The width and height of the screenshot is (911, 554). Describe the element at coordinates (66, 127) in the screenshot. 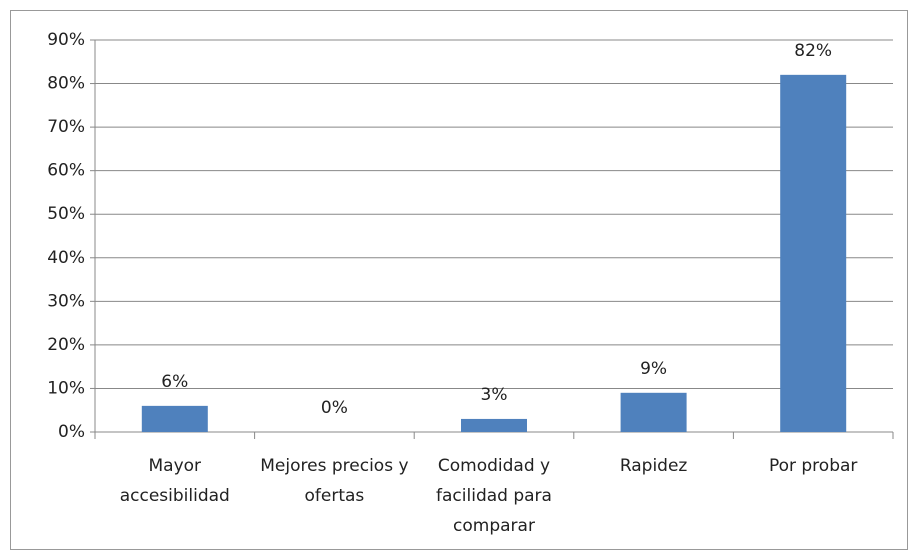

I see `y-tick-label: 70%` at that location.